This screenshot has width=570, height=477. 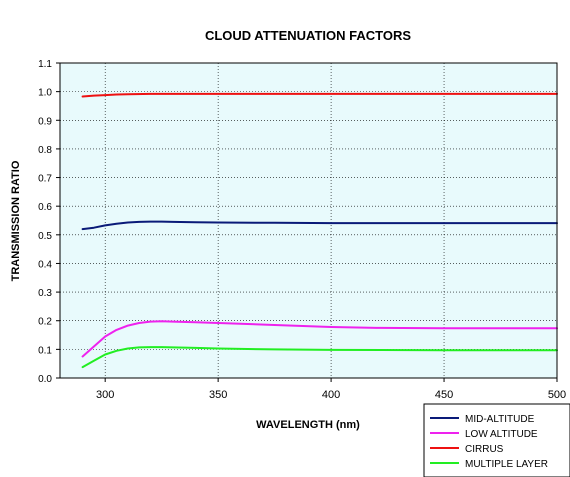 I want to click on legend-label: MULTIPLE LAYER, so click(x=506, y=464).